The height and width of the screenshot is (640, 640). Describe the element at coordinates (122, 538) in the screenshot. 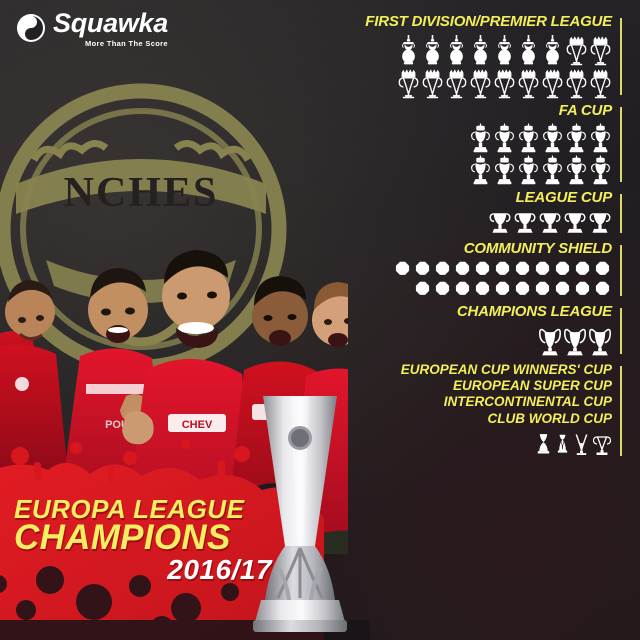

I see `banner-line-2: CHAMPIONS` at that location.